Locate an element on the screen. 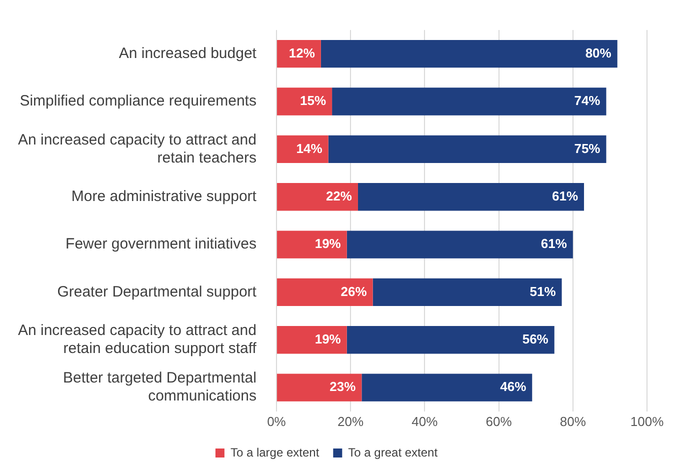  data-label: 74% is located at coordinates (587, 100).